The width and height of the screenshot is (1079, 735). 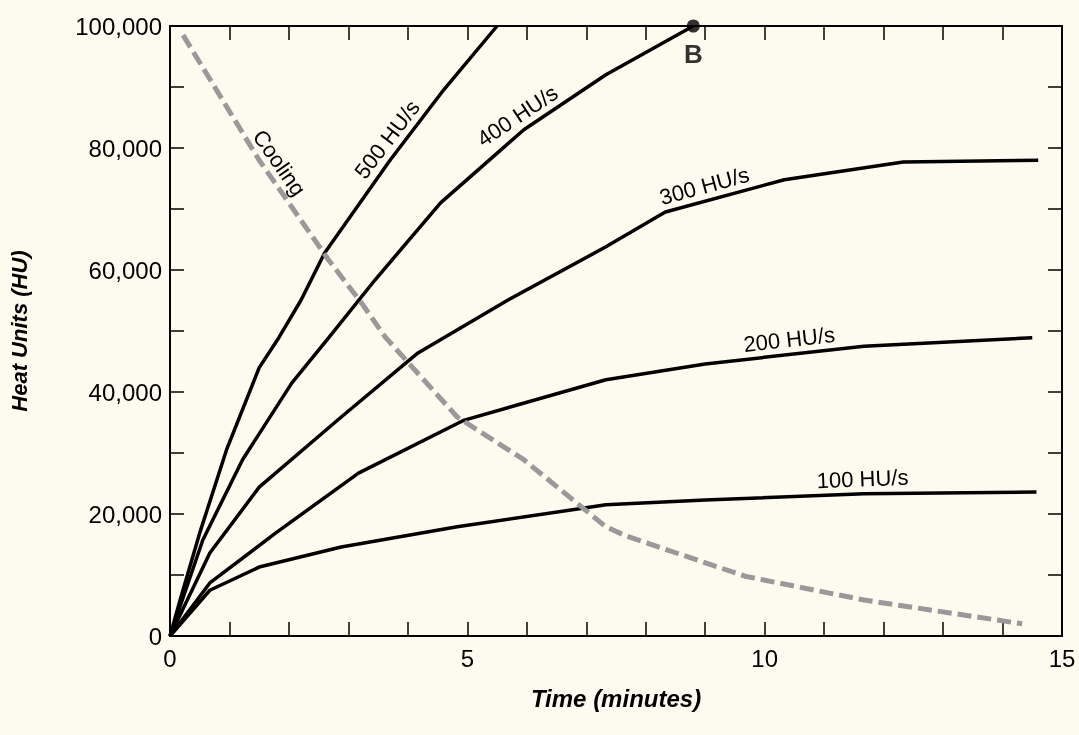 I want to click on y-tick-label: 40,000, so click(x=125, y=392).